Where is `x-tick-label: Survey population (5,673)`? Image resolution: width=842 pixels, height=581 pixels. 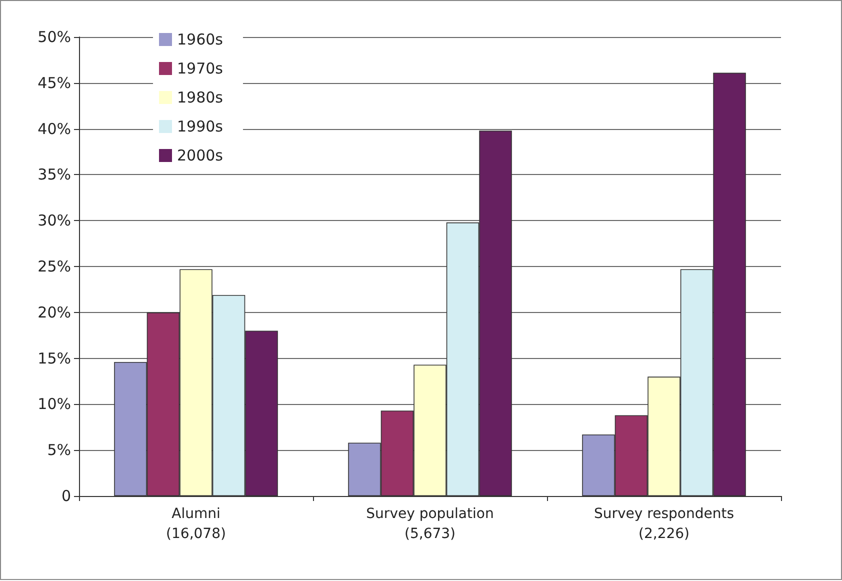
x-tick-label: Survey population (5,673) is located at coordinates (430, 524).